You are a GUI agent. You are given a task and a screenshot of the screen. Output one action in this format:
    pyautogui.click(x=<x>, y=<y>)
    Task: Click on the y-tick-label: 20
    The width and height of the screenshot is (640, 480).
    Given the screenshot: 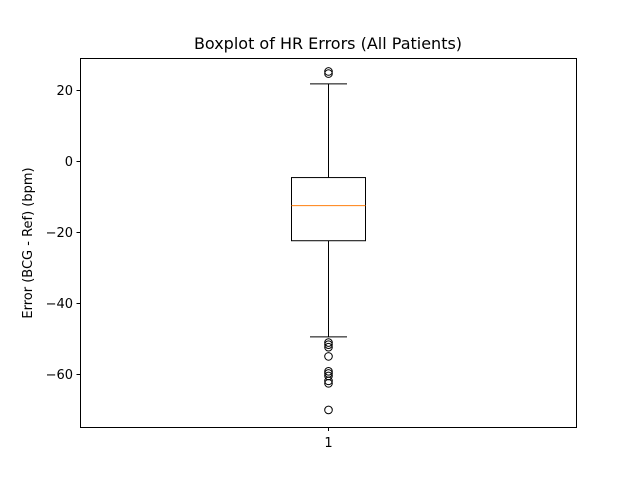 What is the action you would take?
    pyautogui.click(x=64, y=91)
    